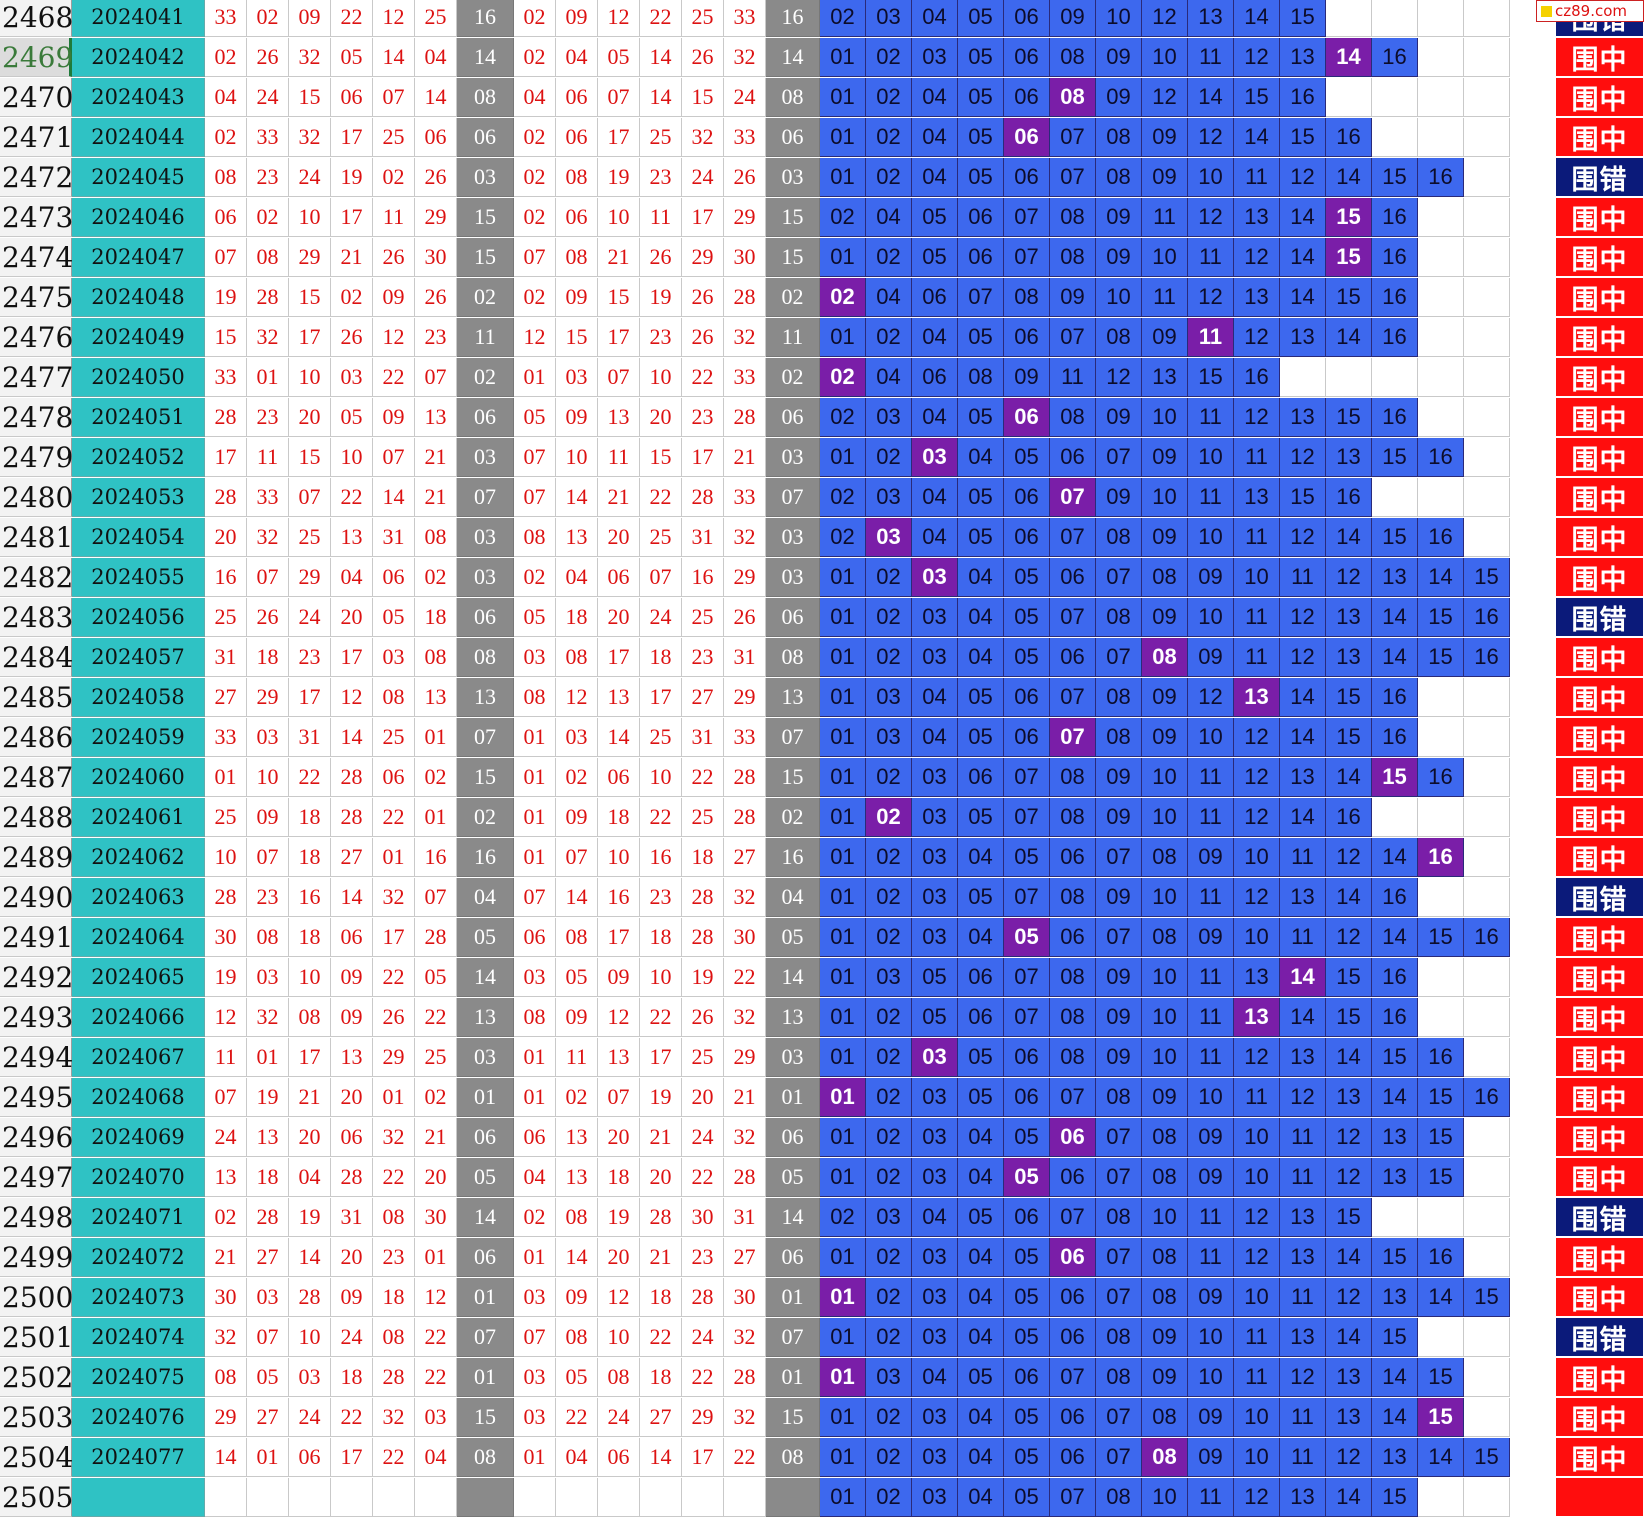 The height and width of the screenshot is (1518, 1644). What do you see at coordinates (1257, 257) in the screenshot?
I see `cover-number-cell: 12` at bounding box center [1257, 257].